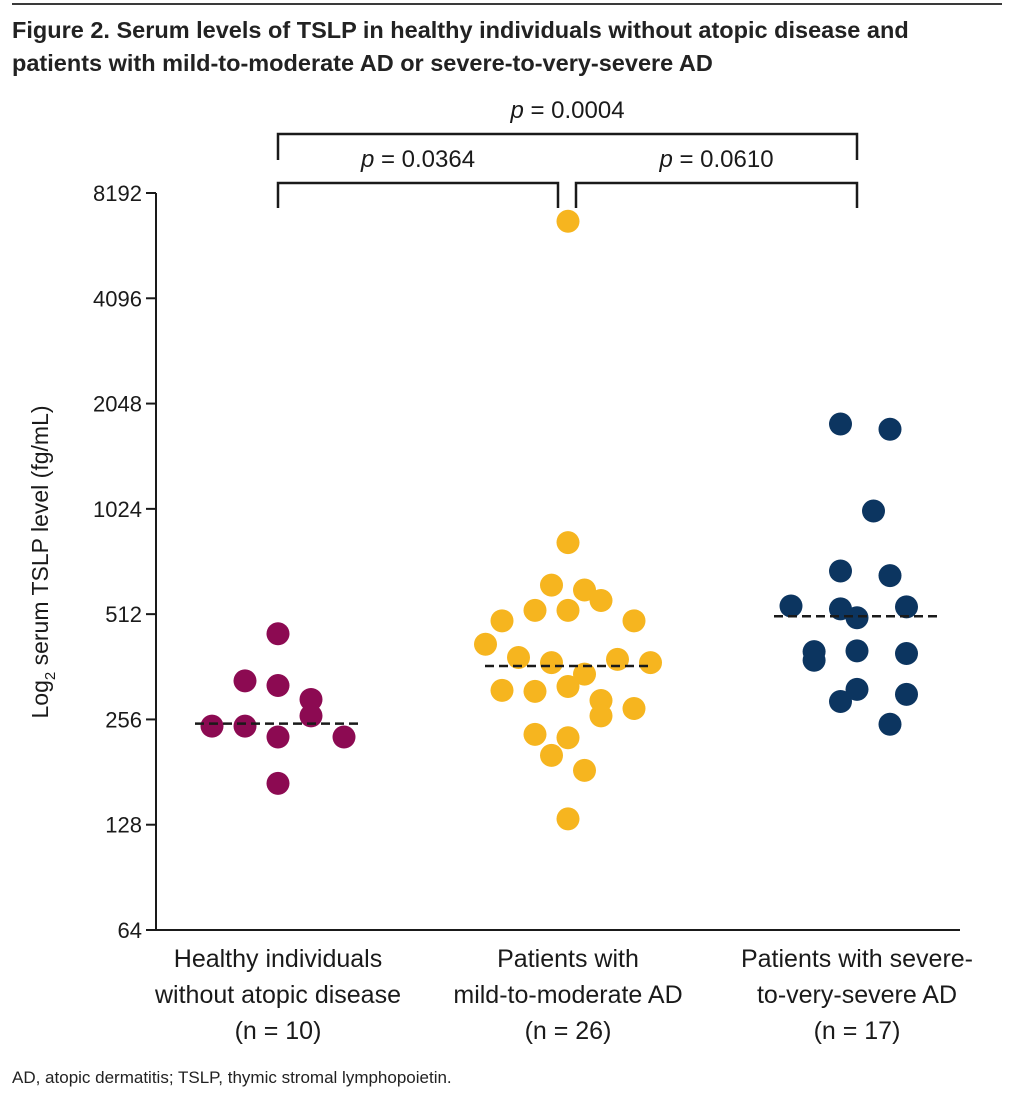 The image size is (1022, 1094). What do you see at coordinates (568, 959) in the screenshot?
I see `category-label: Patients with` at bounding box center [568, 959].